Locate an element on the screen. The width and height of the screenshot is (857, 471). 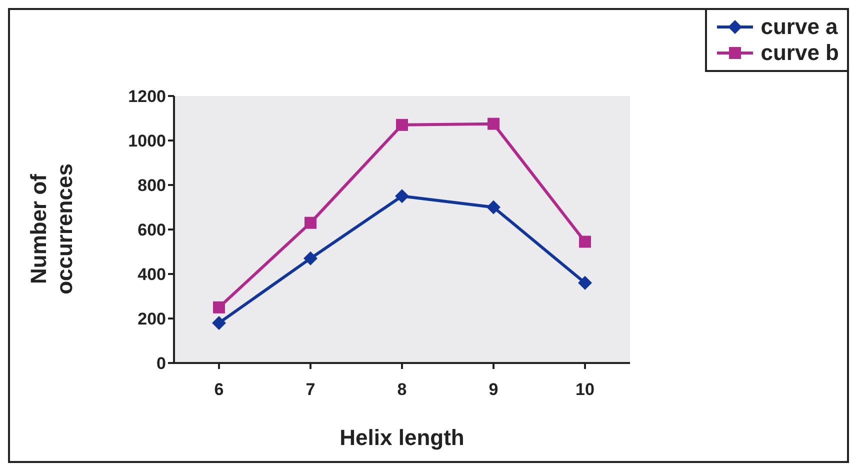
x-tick-label: 10 is located at coordinates (585, 390).